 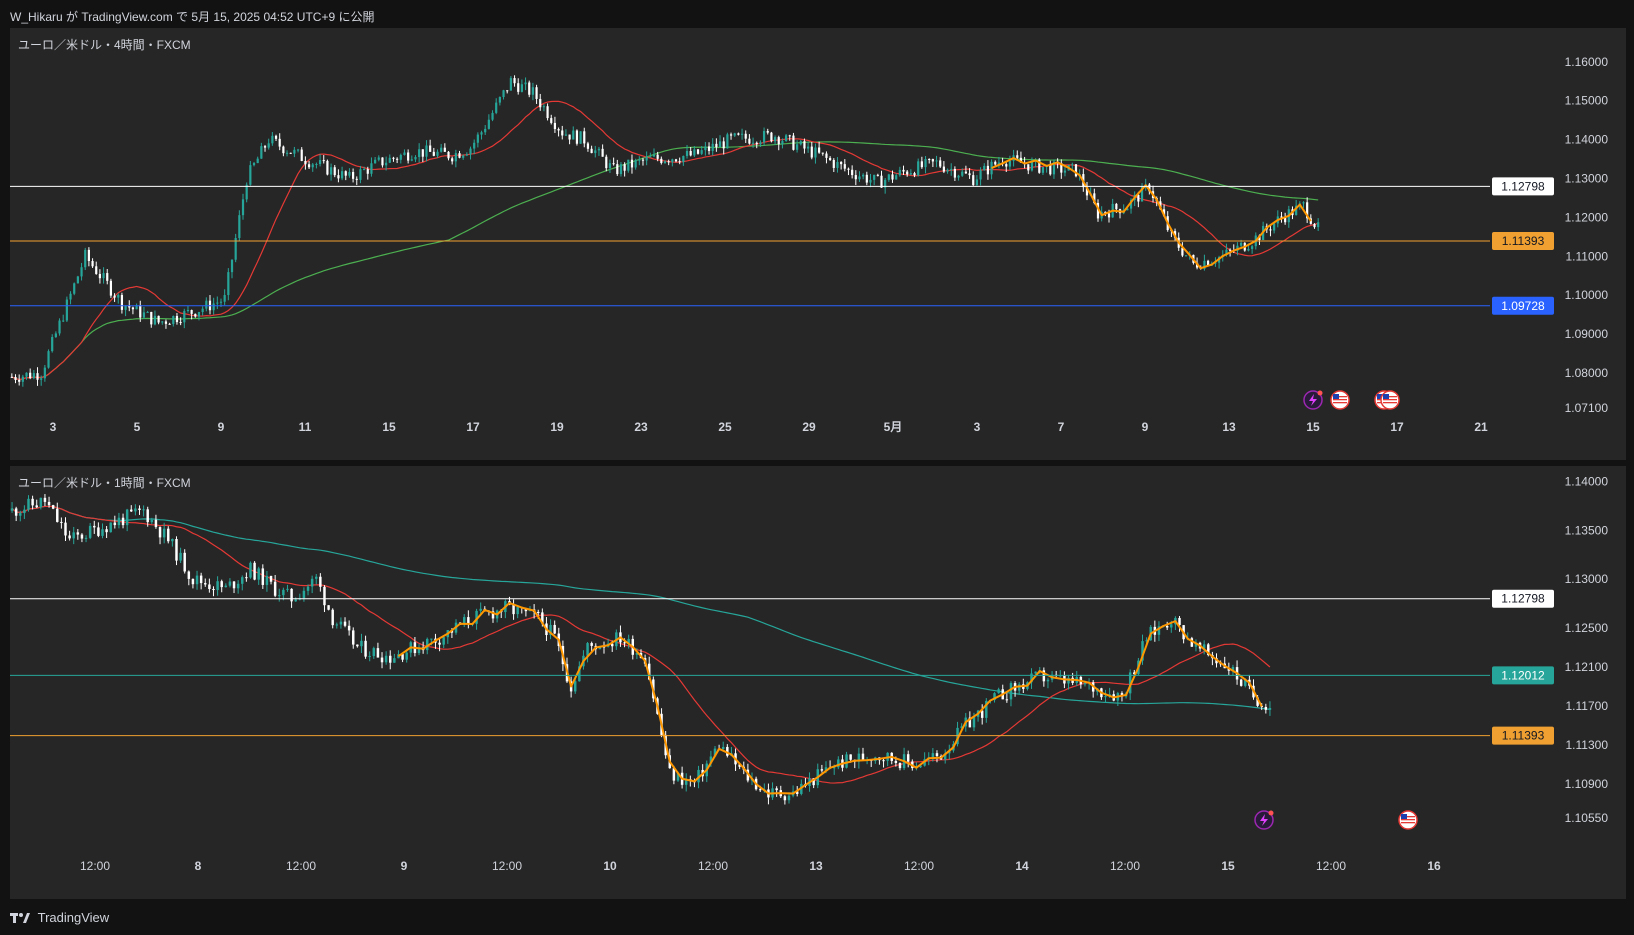 What do you see at coordinates (1022, 866) in the screenshot?
I see `time-axis-label: 14` at bounding box center [1022, 866].